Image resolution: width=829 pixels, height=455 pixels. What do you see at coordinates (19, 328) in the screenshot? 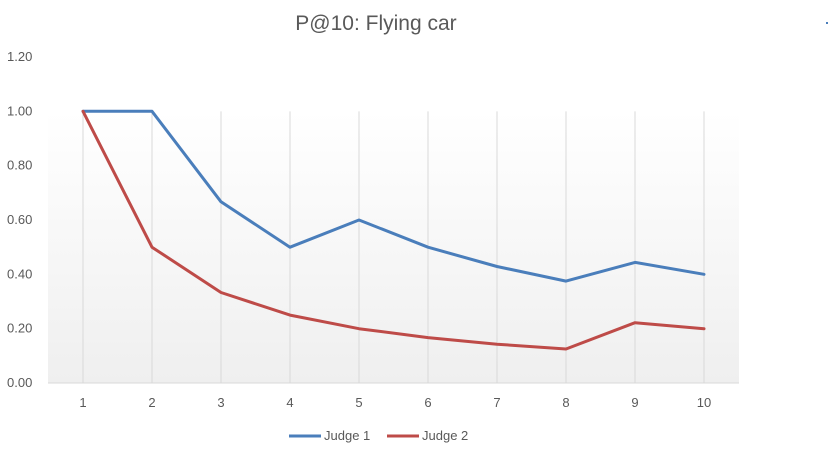
I see `y-tick-label: 0.20` at bounding box center [19, 328].